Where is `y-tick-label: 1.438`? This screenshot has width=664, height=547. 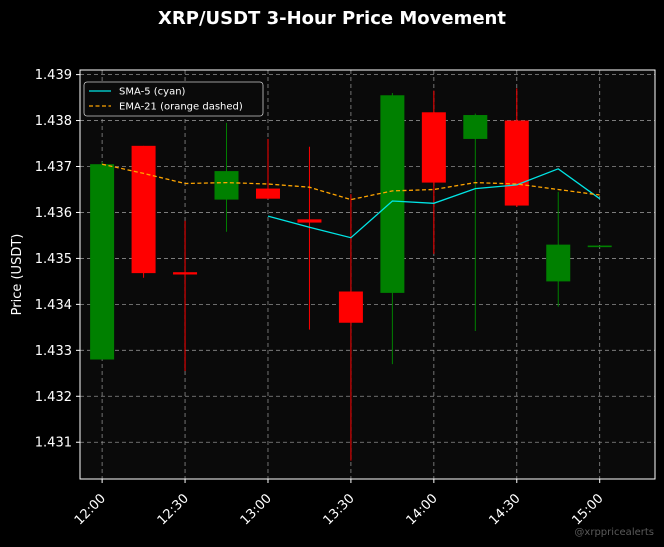 y-tick-label: 1.438 is located at coordinates (53, 121).